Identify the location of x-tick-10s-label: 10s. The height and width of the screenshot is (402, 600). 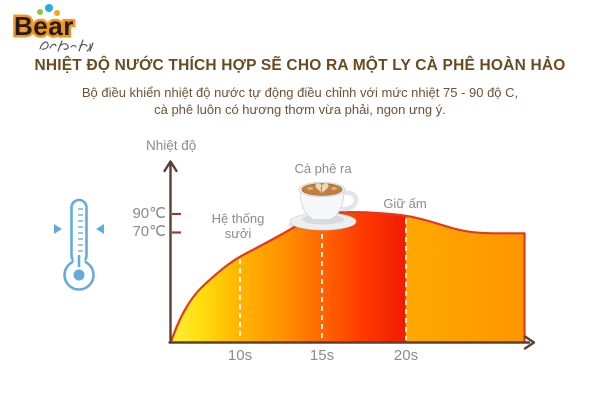
(240, 355).